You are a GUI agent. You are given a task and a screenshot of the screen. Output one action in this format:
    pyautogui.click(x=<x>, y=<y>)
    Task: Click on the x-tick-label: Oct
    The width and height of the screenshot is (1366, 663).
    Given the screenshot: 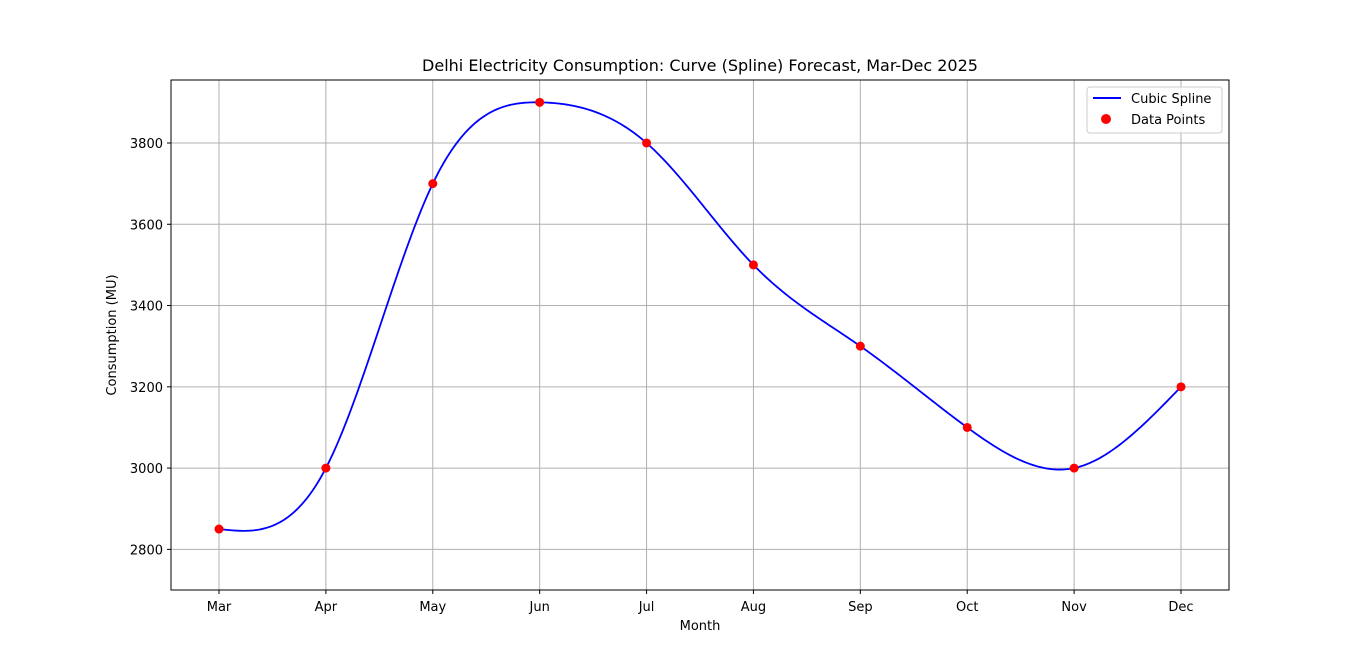 What is the action you would take?
    pyautogui.click(x=967, y=607)
    